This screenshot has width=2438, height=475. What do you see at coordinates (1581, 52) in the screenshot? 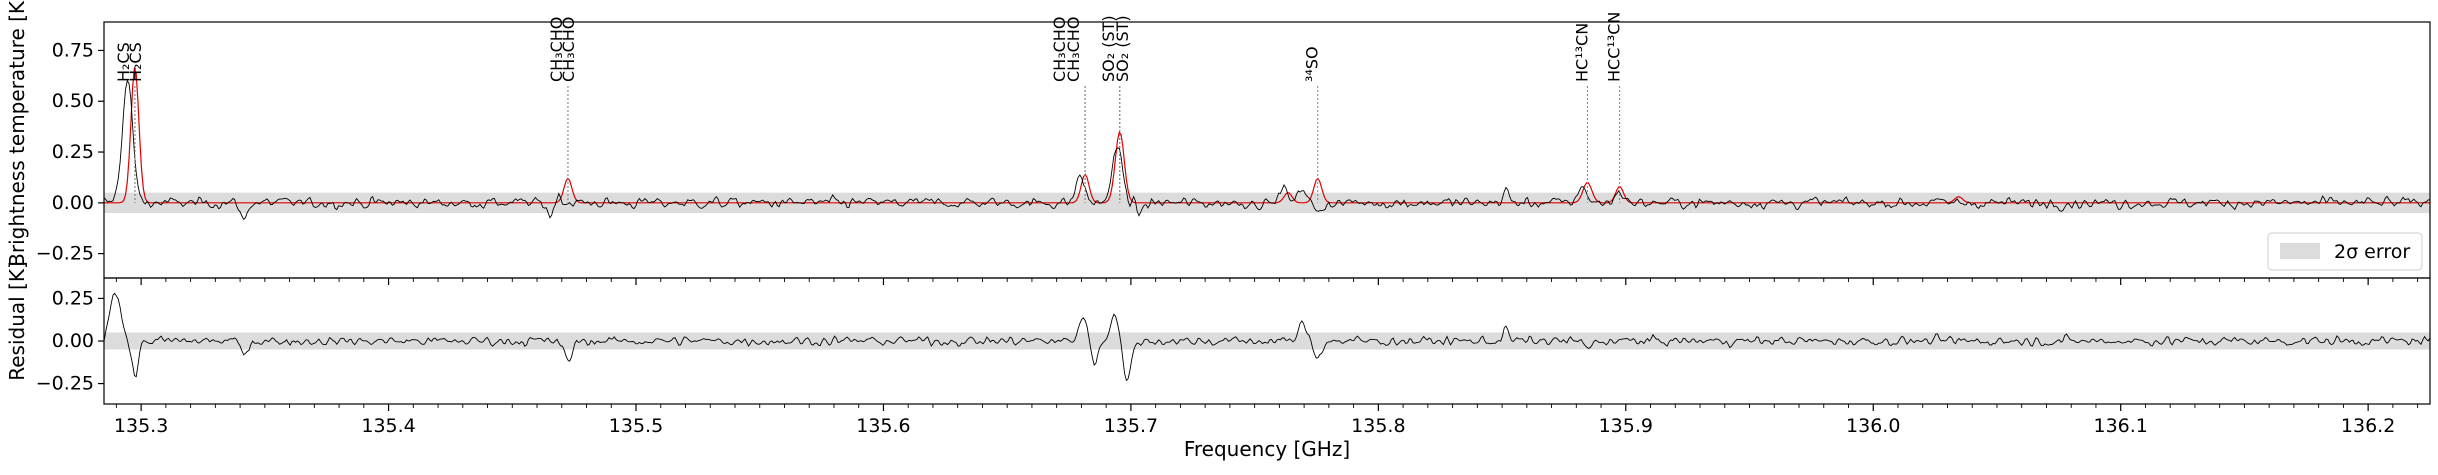
I see `line-marker-label: HC¹³CN` at bounding box center [1581, 52].